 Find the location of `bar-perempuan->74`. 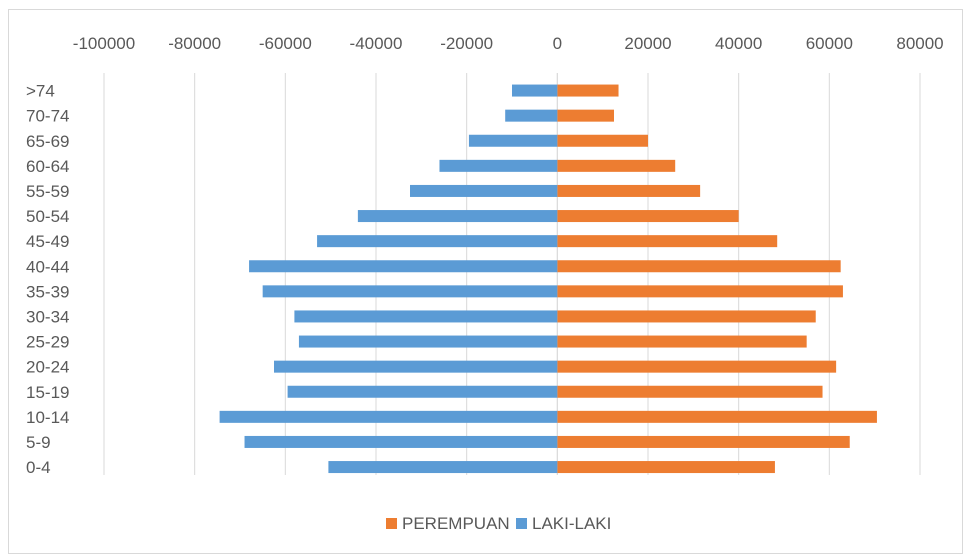

bar-perempuan->74 is located at coordinates (588, 90).